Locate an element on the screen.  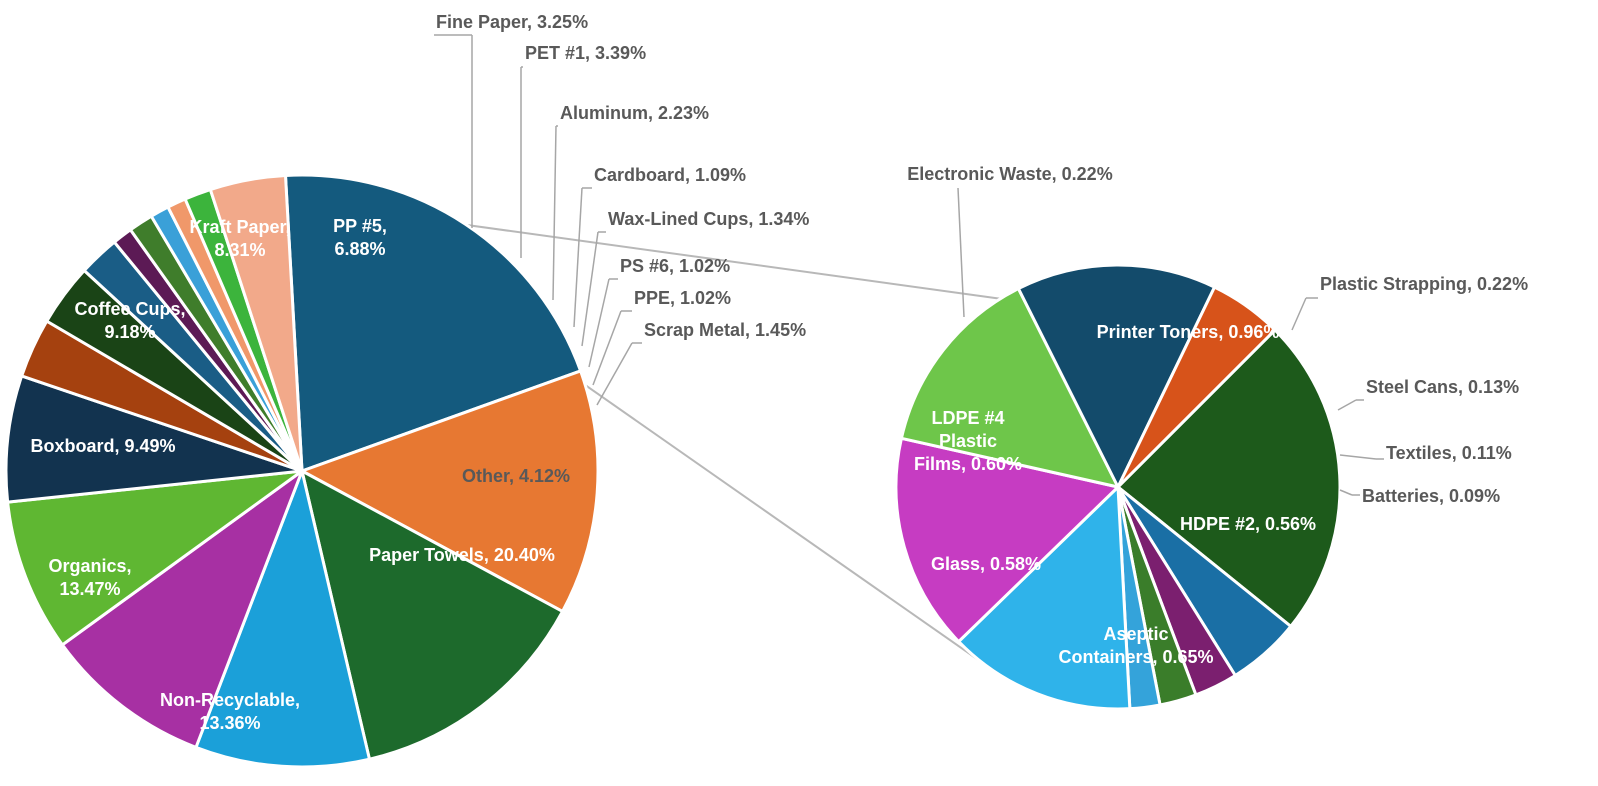
primary-label-line: Fine Paper, 3.25% is located at coordinates (512, 22).